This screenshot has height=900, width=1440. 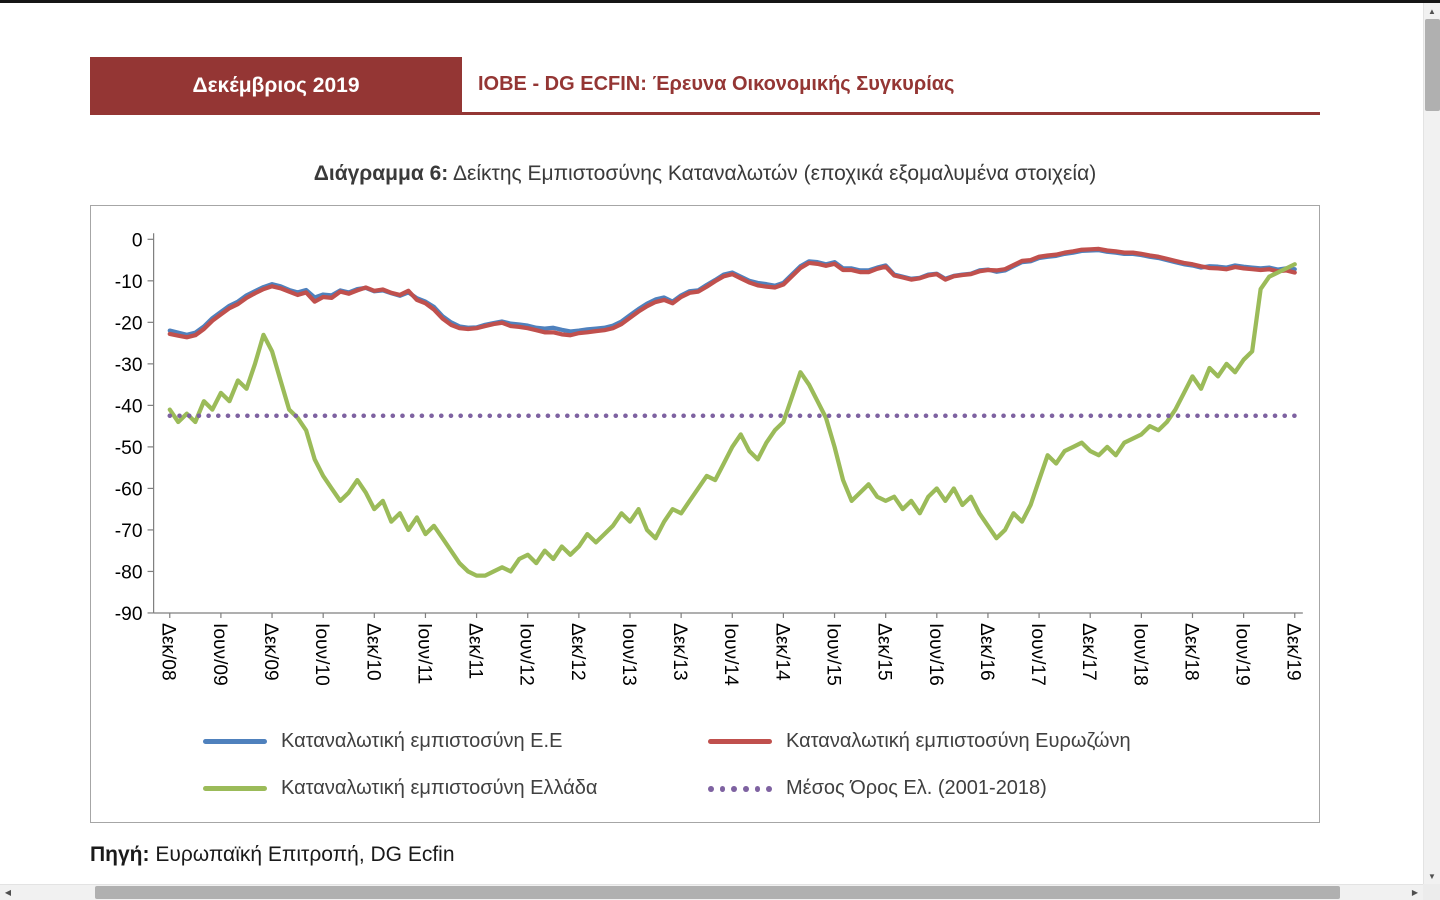 What do you see at coordinates (832, 654) in the screenshot?
I see `svg-text: Ιουν/15` at bounding box center [832, 654].